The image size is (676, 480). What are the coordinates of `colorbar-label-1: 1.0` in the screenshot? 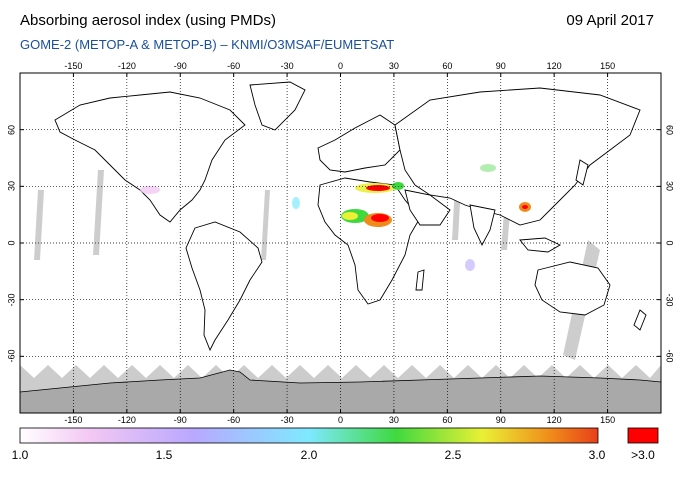 It's located at (20, 455).